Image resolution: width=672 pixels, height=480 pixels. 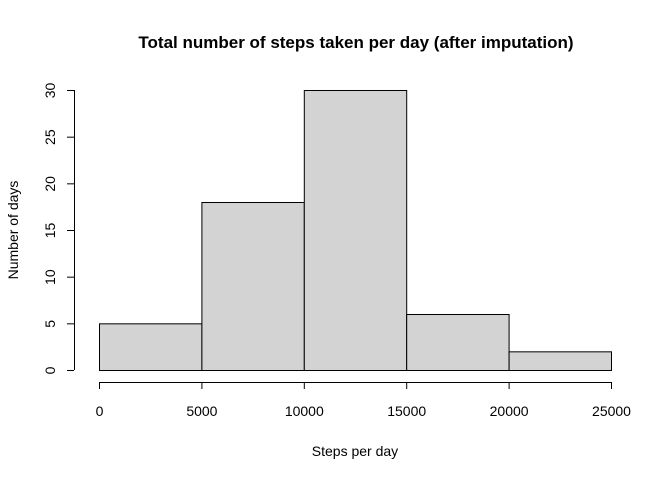 I want to click on y-axis: 0 5 10 15 20 25 30, so click(x=58, y=228).